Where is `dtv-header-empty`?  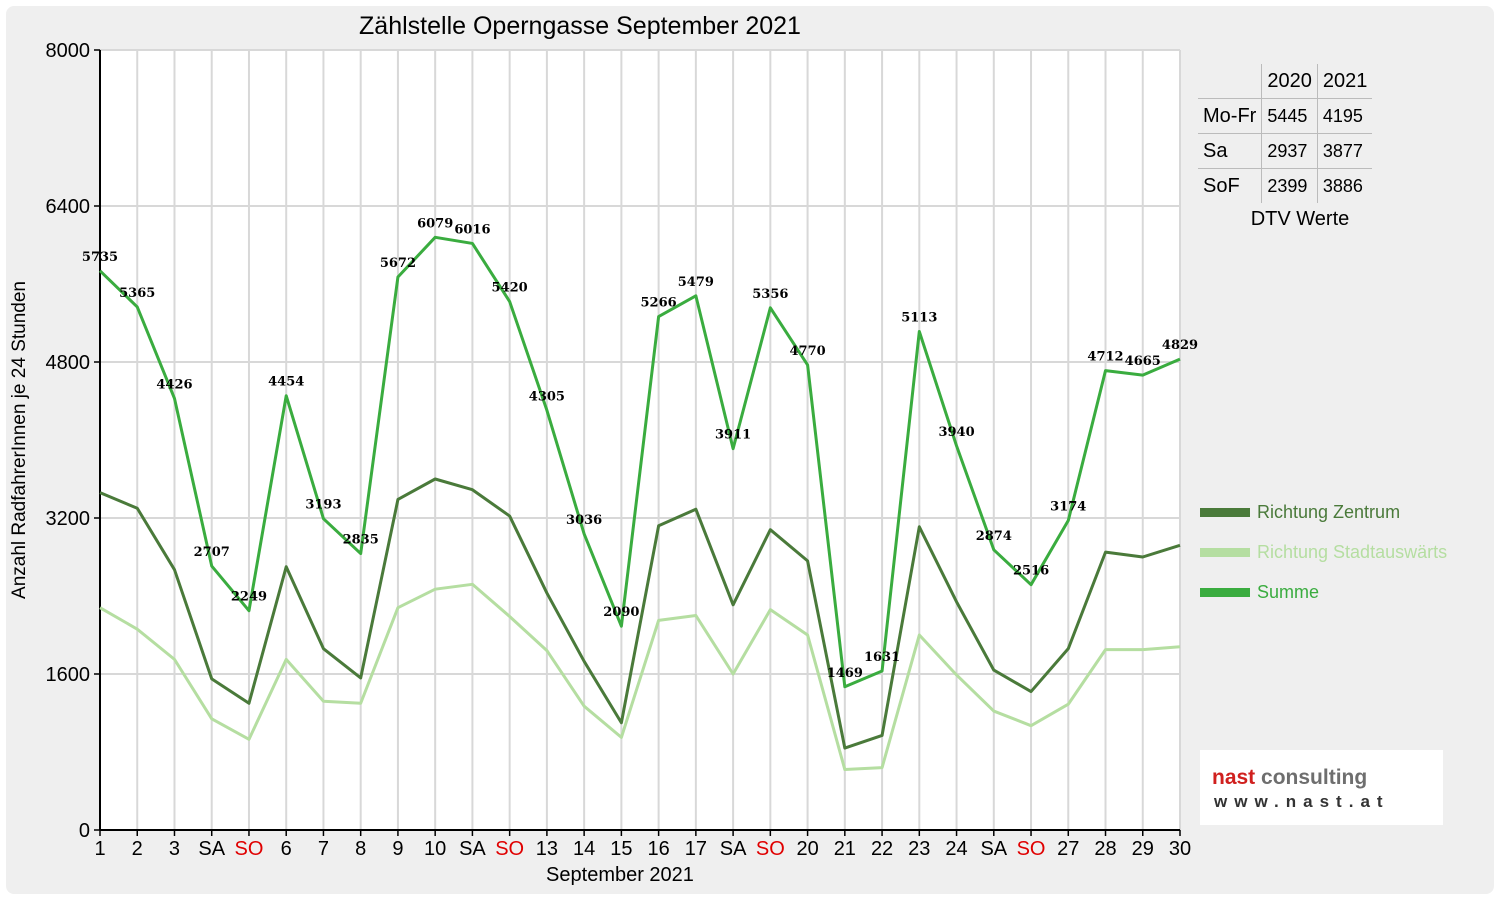 dtv-header-empty is located at coordinates (1230, 81).